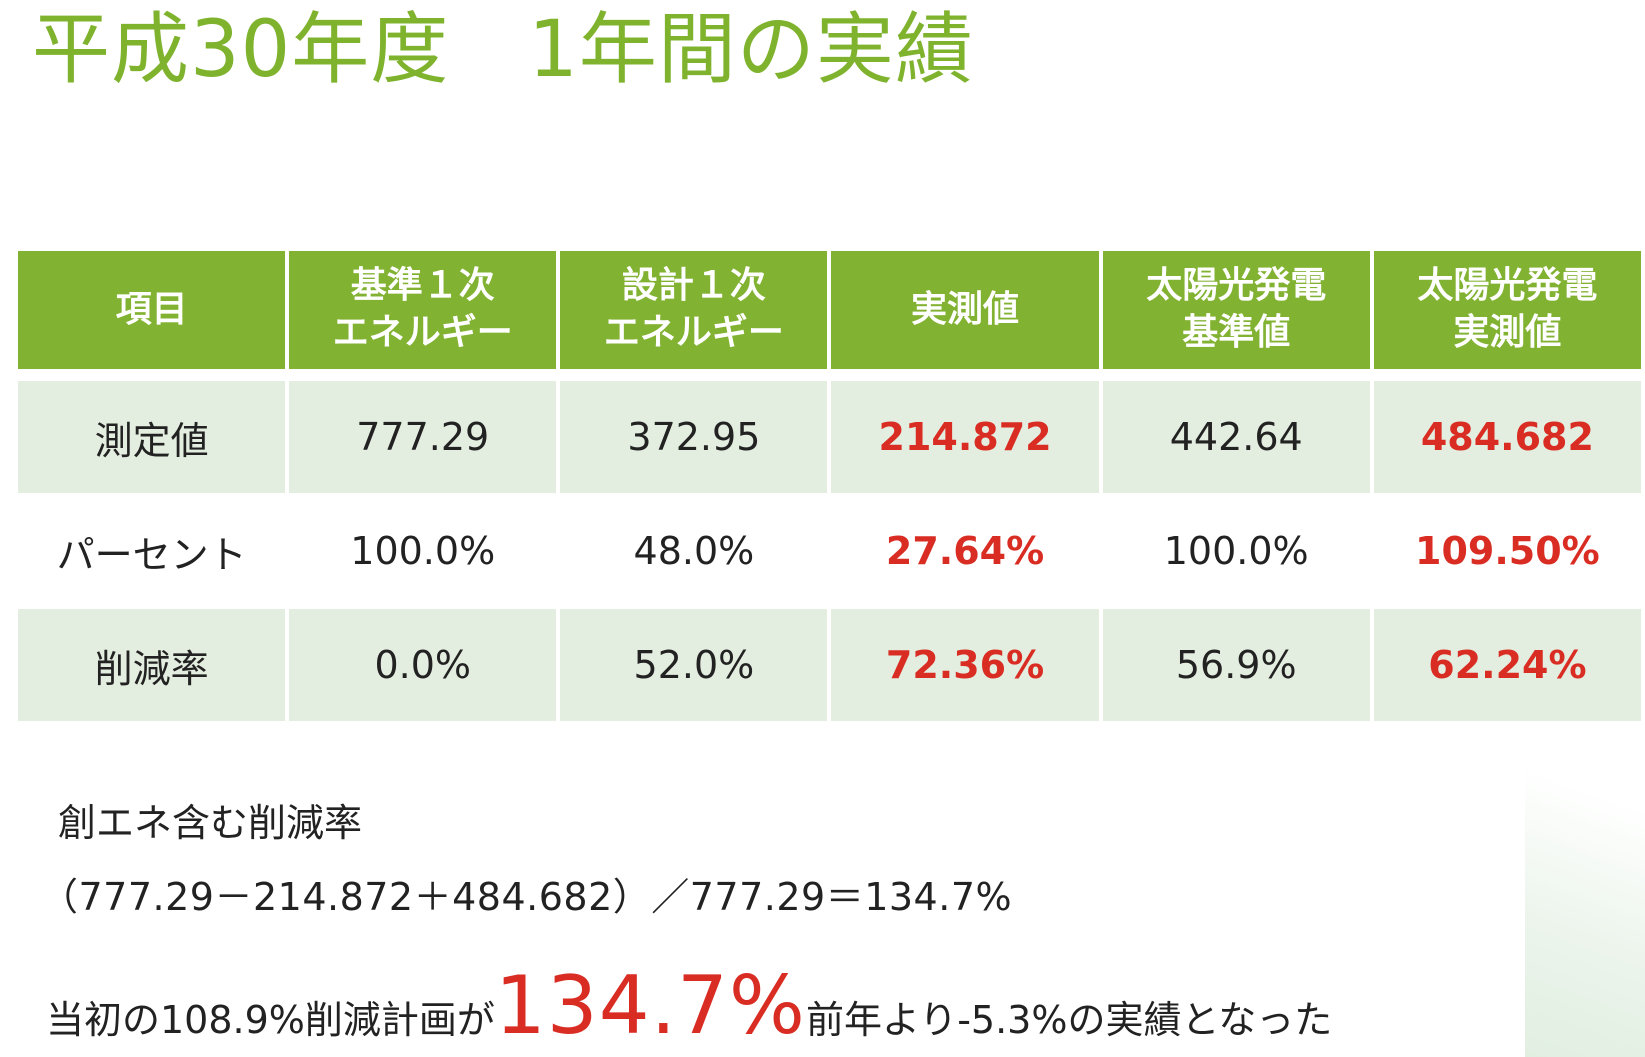  What do you see at coordinates (1236, 437) in the screenshot?
I see `table-cell: 442.64` at bounding box center [1236, 437].